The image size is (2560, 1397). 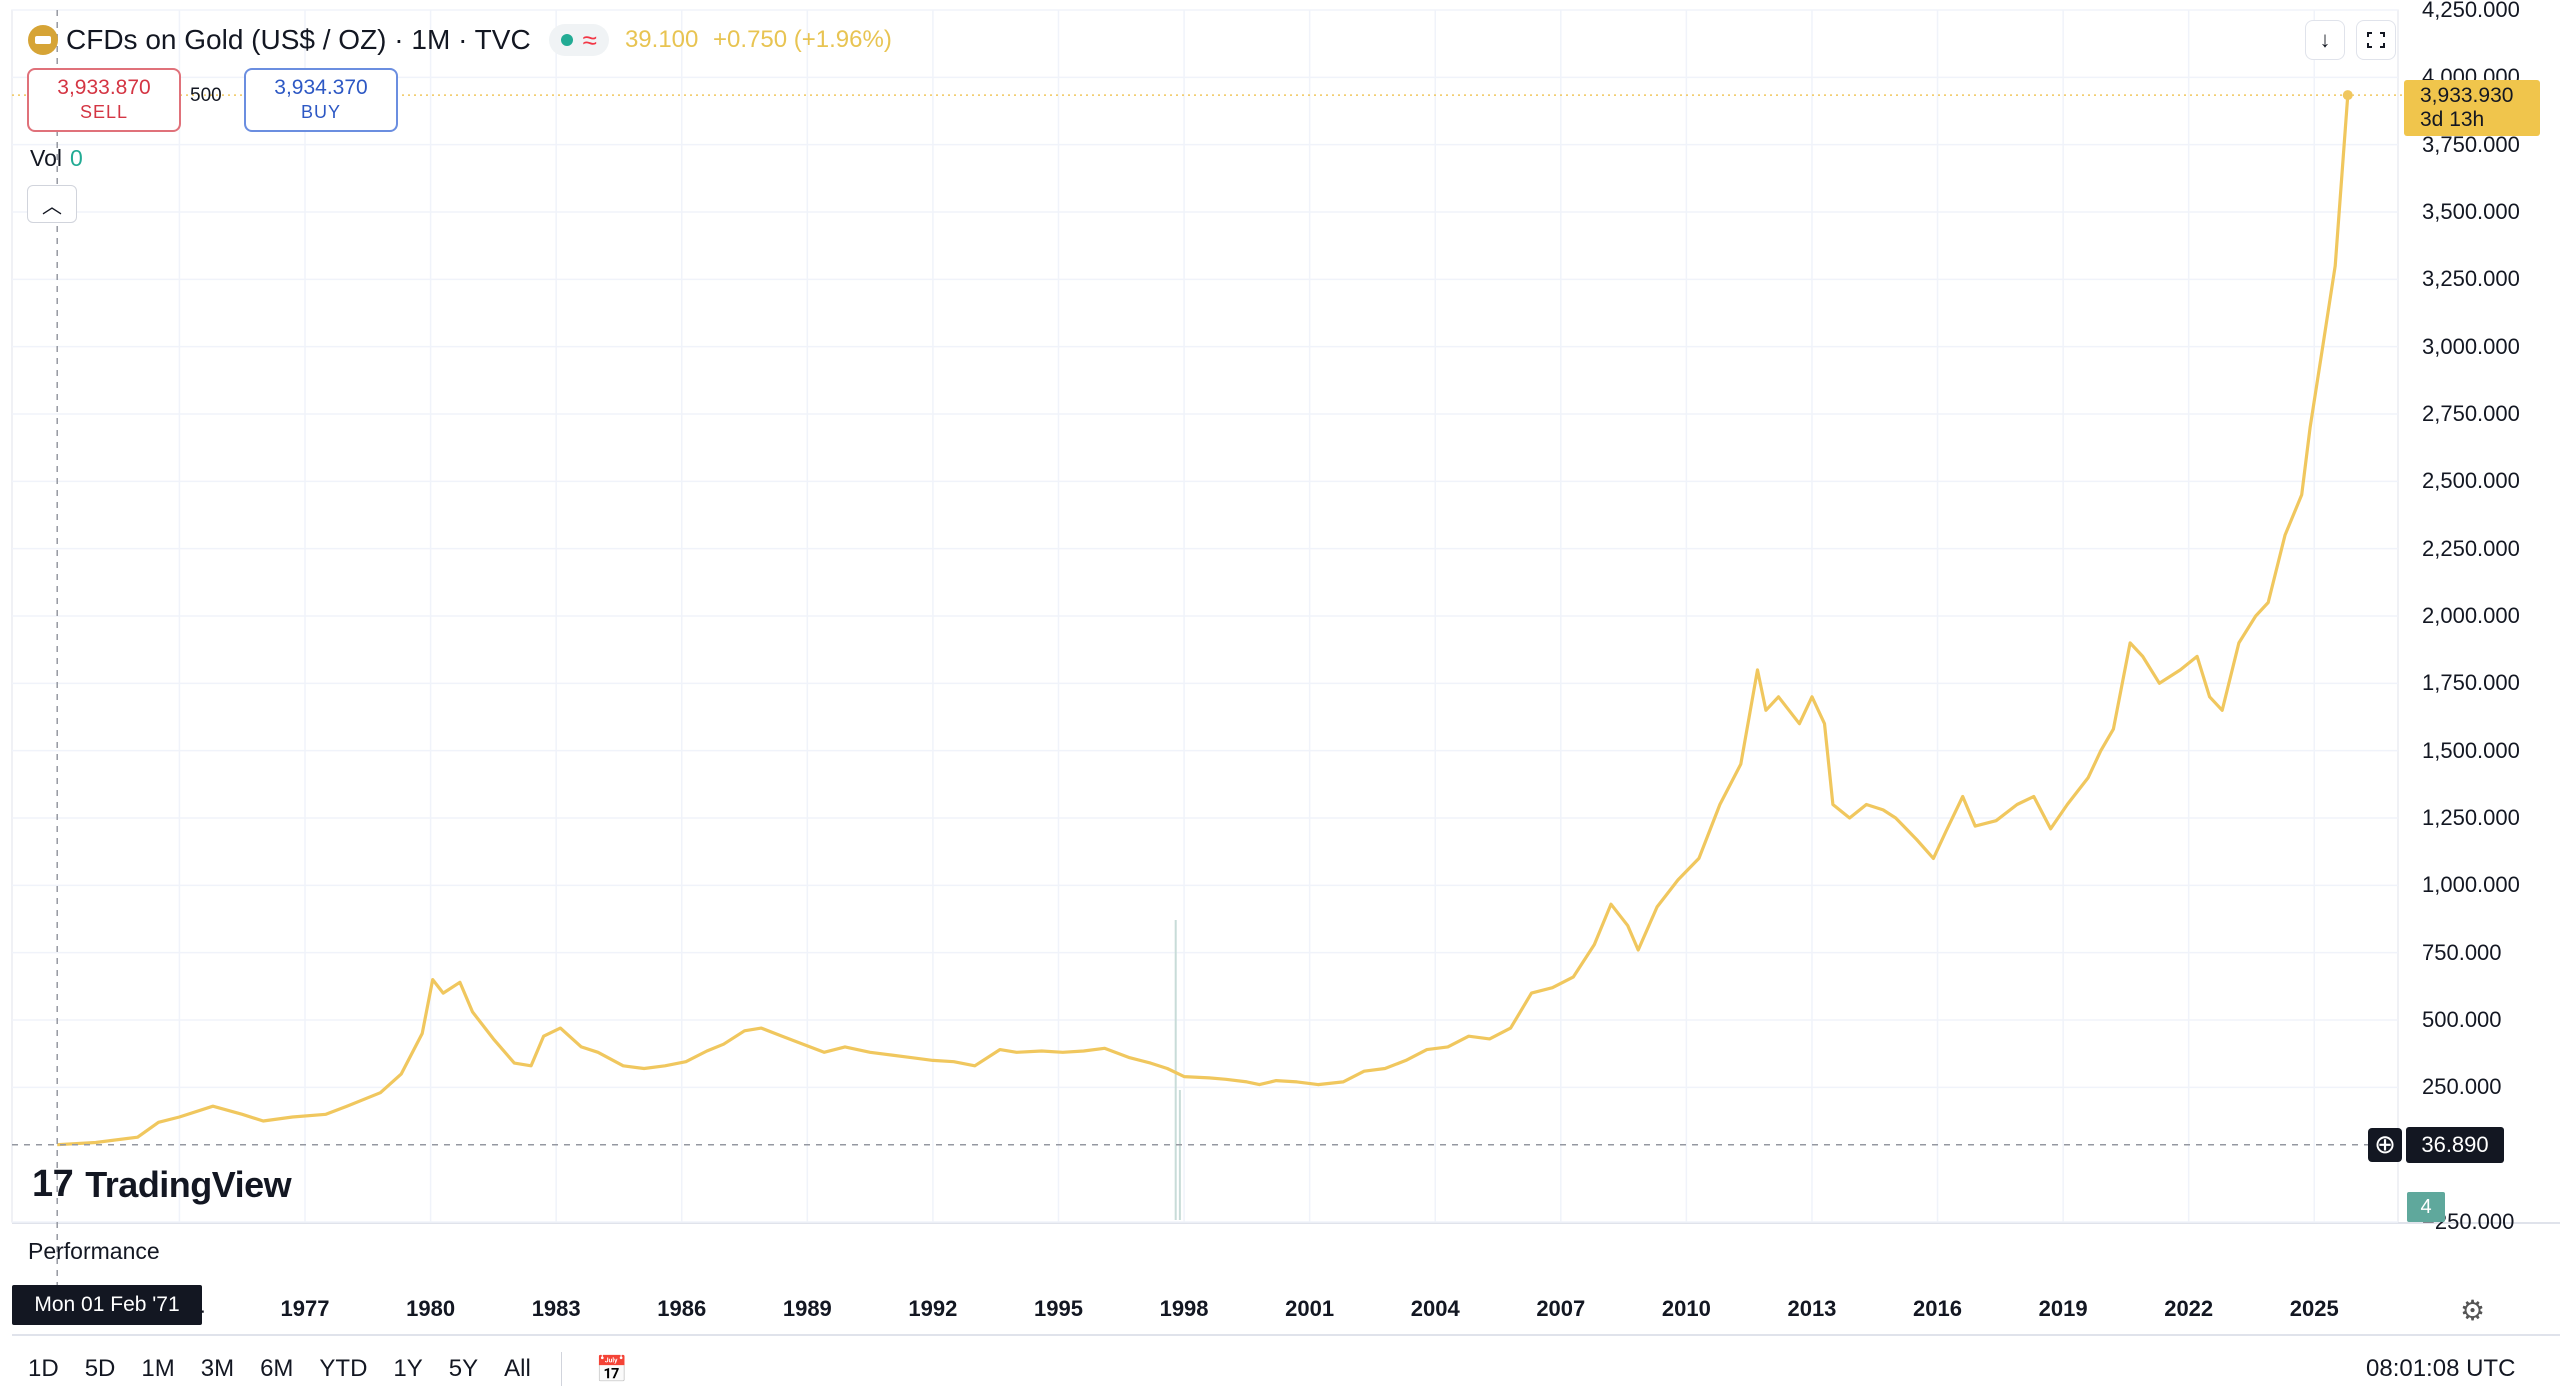 I want to click on sell-button: 3,933.870 SELL, so click(x=104, y=100).